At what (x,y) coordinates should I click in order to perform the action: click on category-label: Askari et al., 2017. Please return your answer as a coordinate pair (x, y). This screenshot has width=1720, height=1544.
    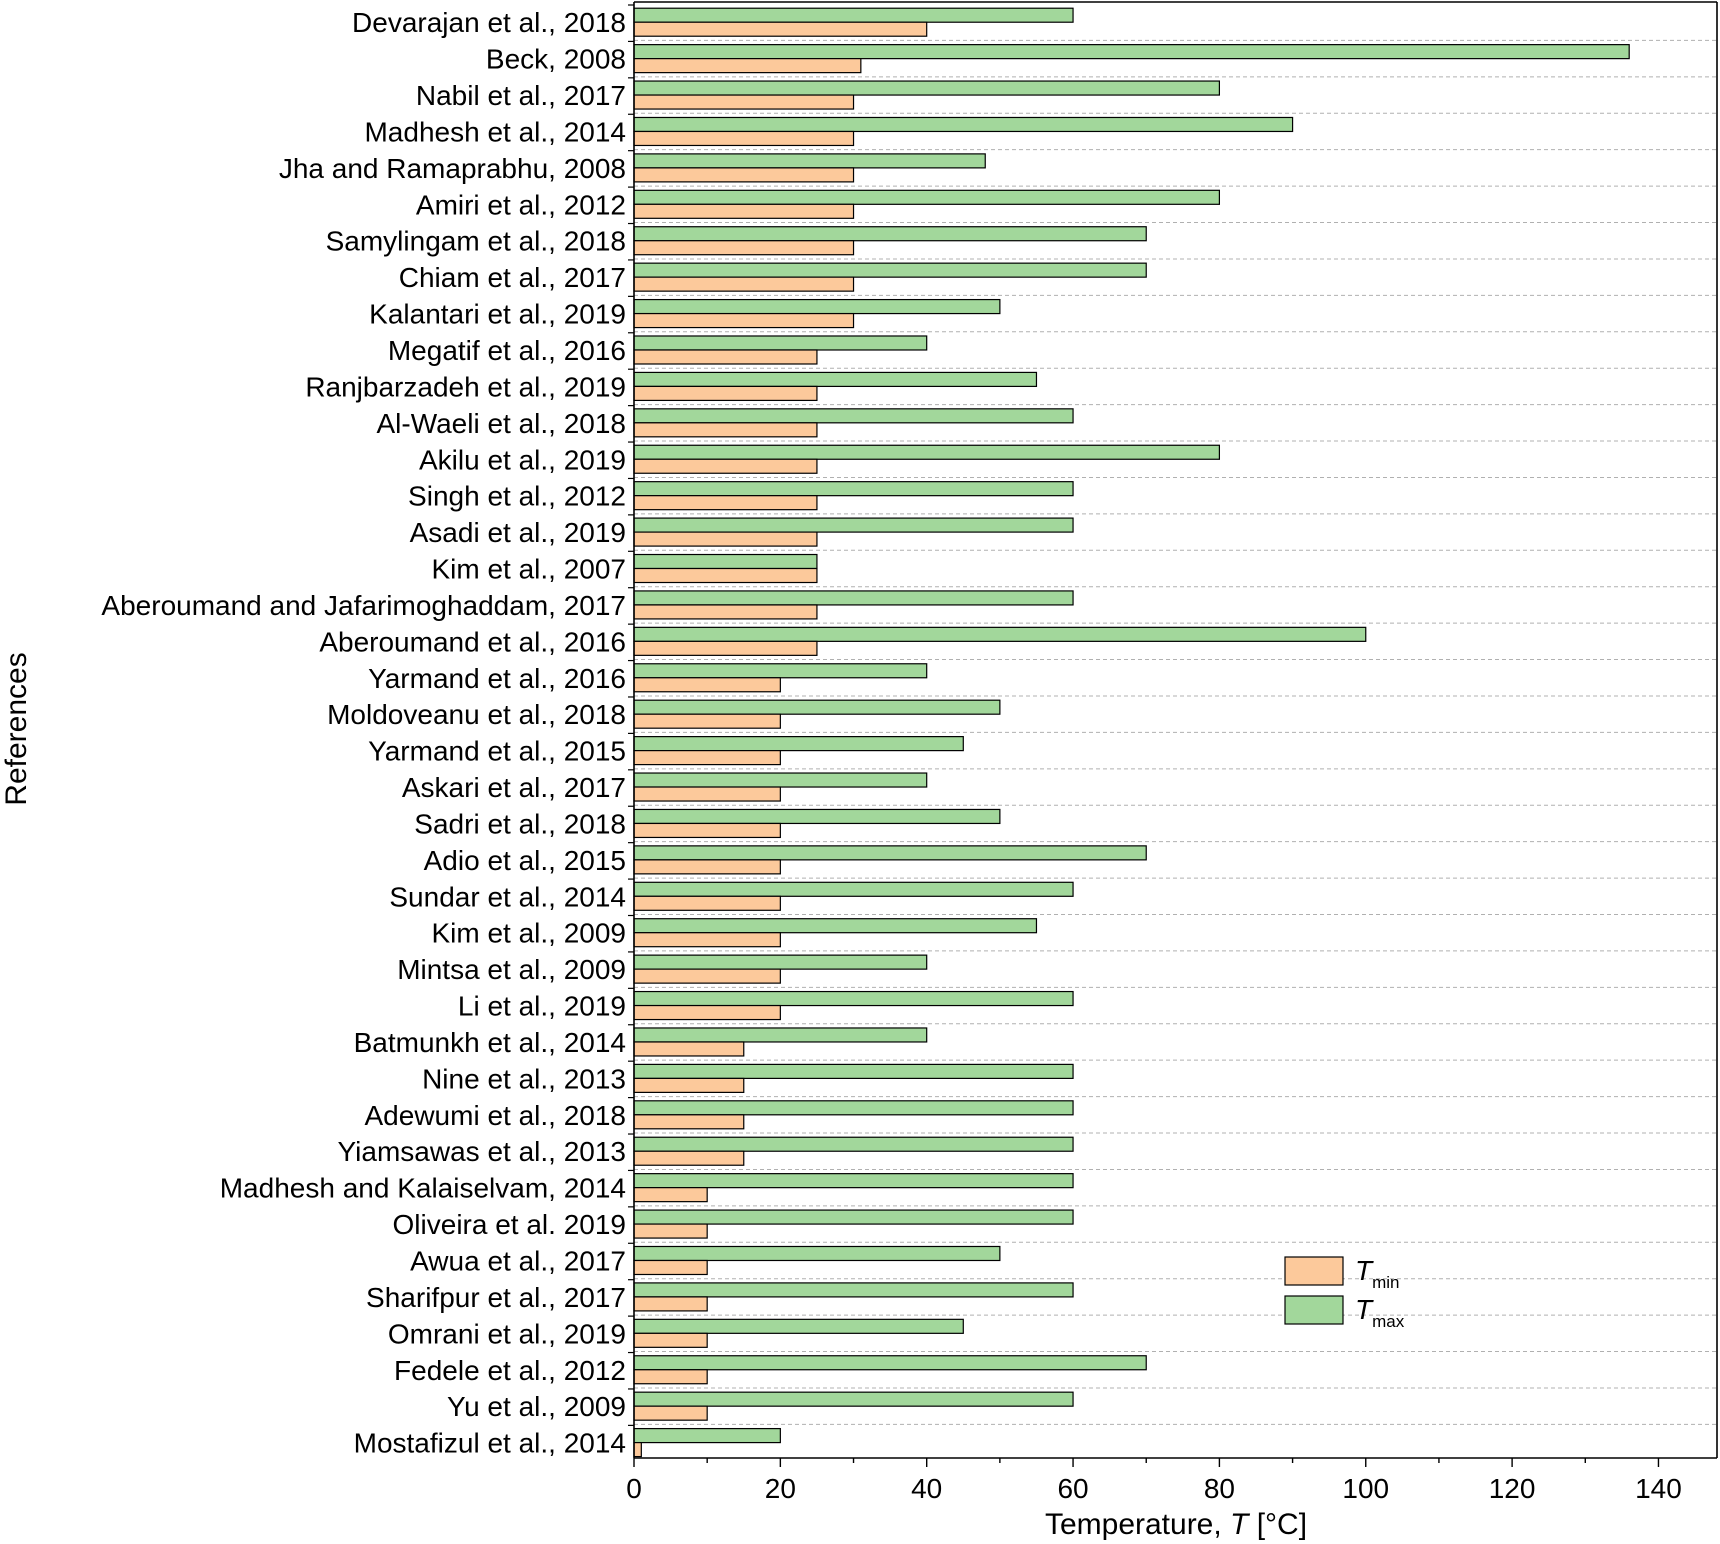
    Looking at the image, I should click on (514, 787).